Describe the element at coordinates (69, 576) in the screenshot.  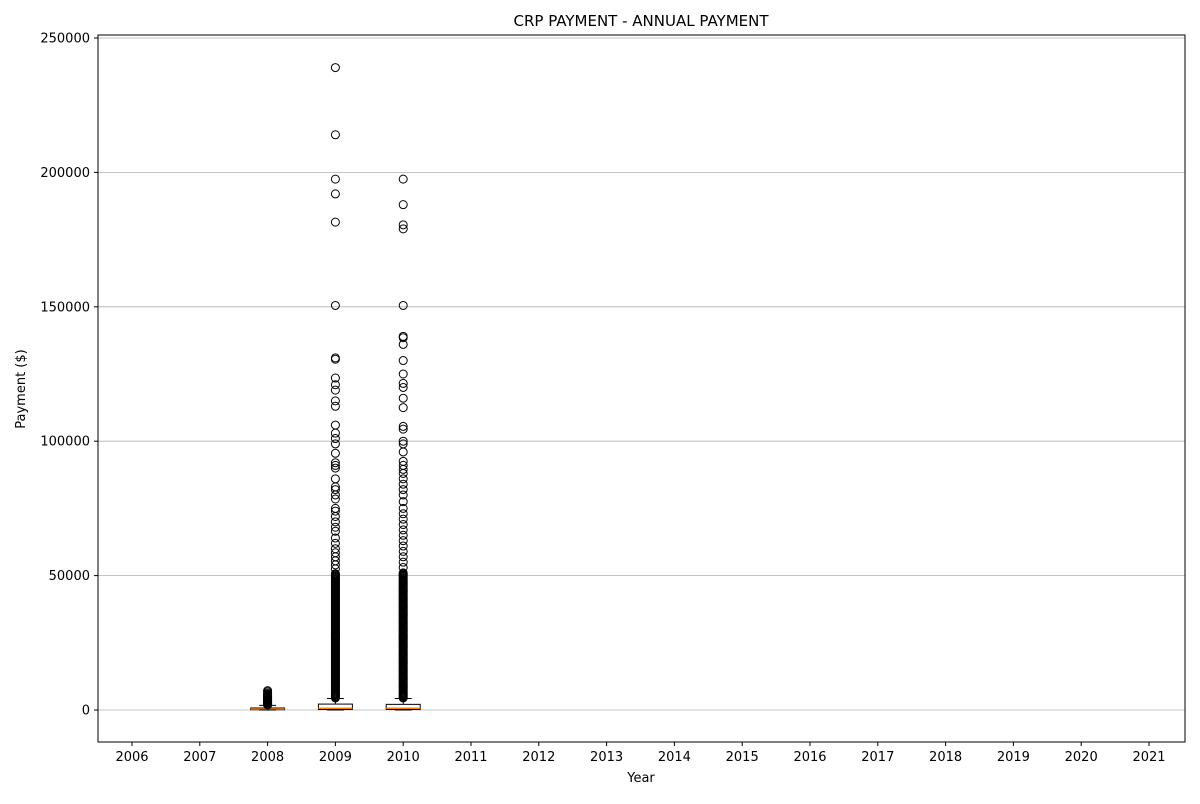
I see `y-tick-label: 50000` at that location.